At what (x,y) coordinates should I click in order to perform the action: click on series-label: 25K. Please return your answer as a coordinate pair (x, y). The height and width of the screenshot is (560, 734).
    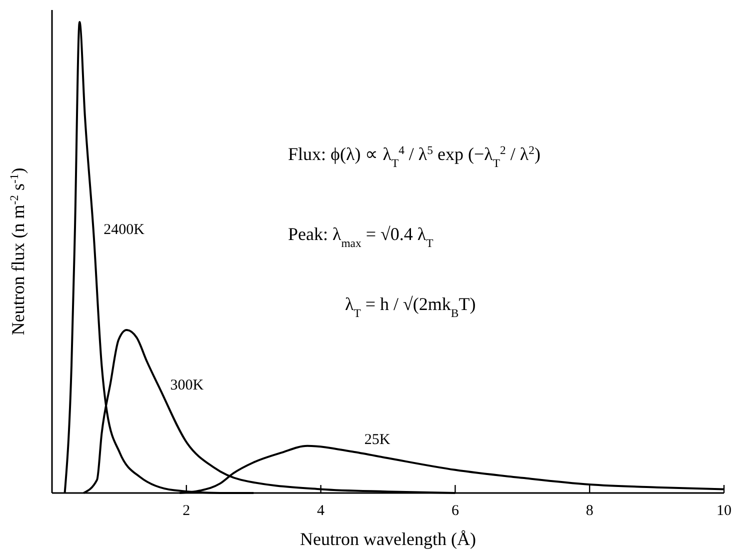
    Looking at the image, I should click on (377, 440).